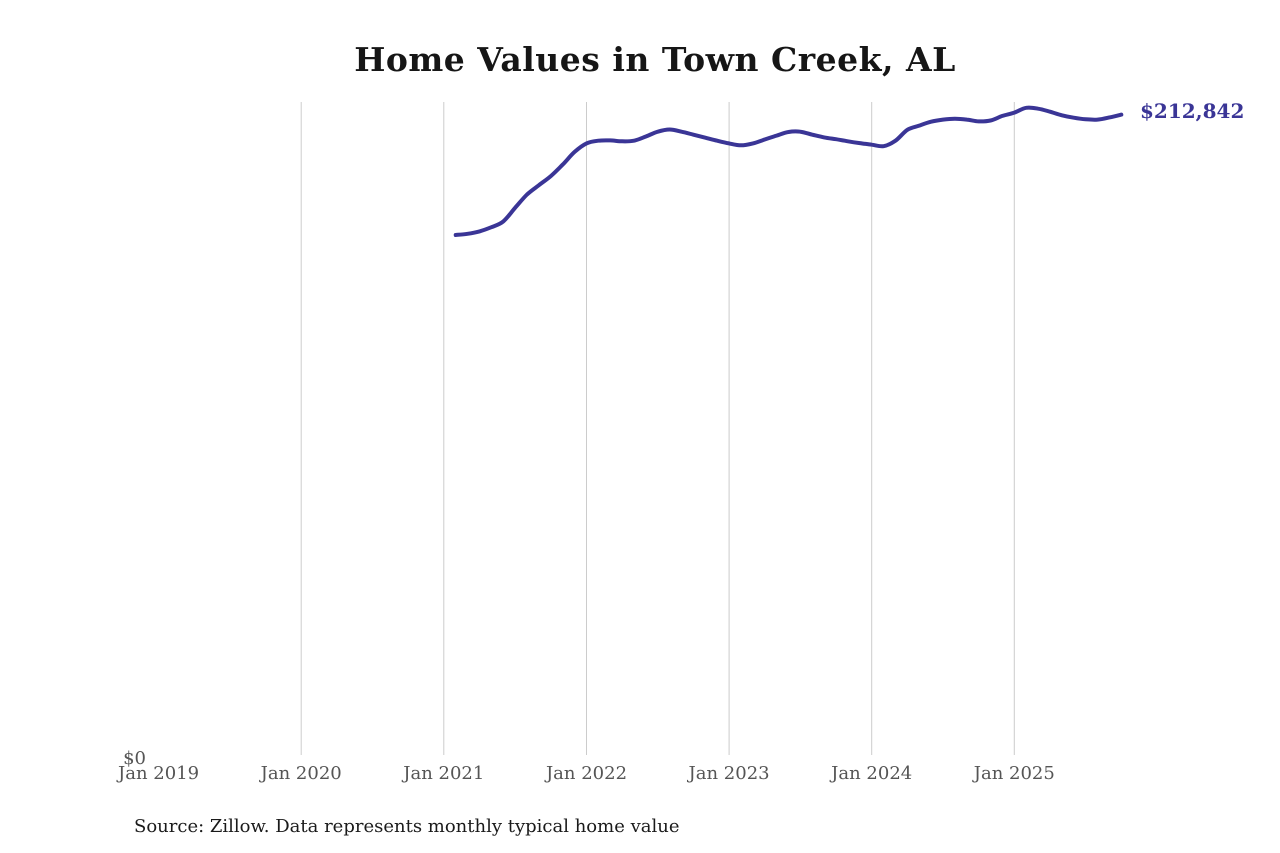 The image size is (1280, 853). Describe the element at coordinates (788, 171) in the screenshot. I see `home-value-line` at that location.